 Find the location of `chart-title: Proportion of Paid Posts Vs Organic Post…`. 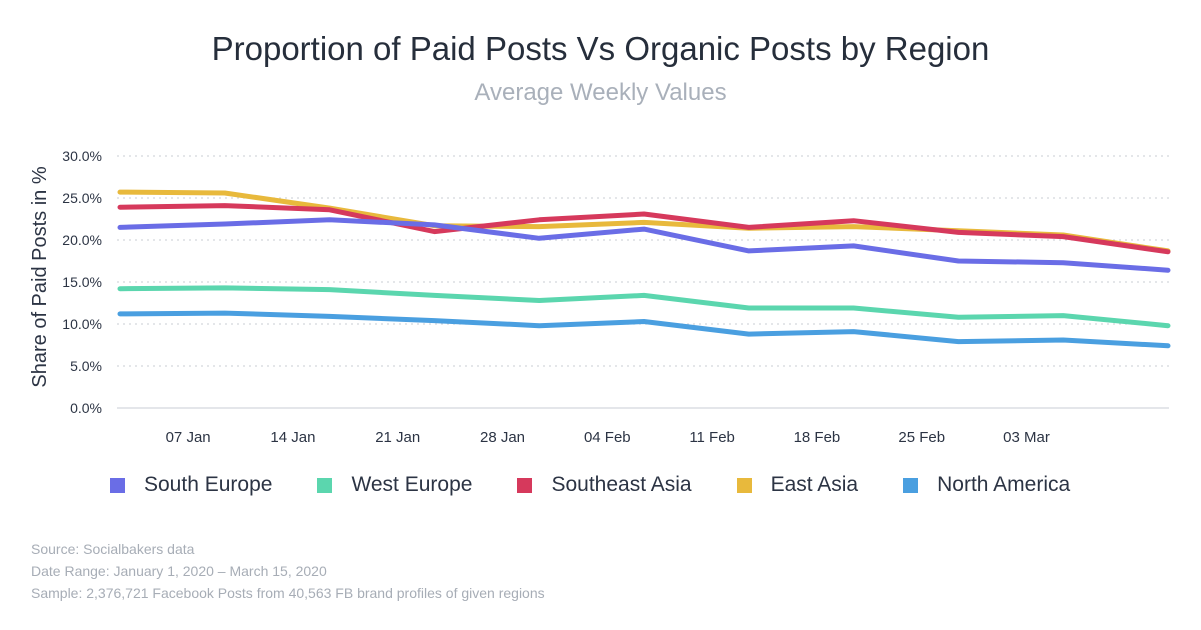

chart-title: Proportion of Paid Posts Vs Organic Post… is located at coordinates (600, 48).